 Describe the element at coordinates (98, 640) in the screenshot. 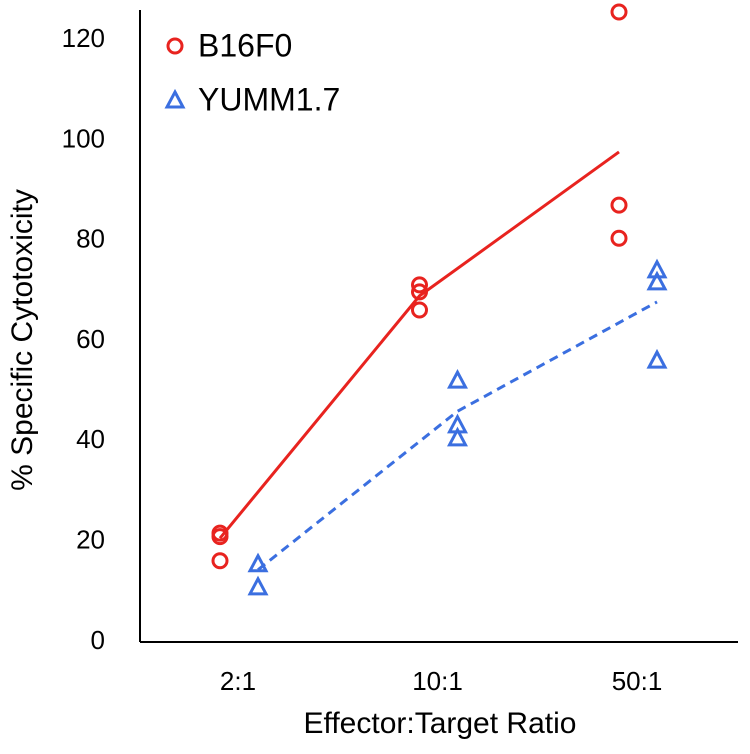

I see `y-tick-label: 0` at that location.